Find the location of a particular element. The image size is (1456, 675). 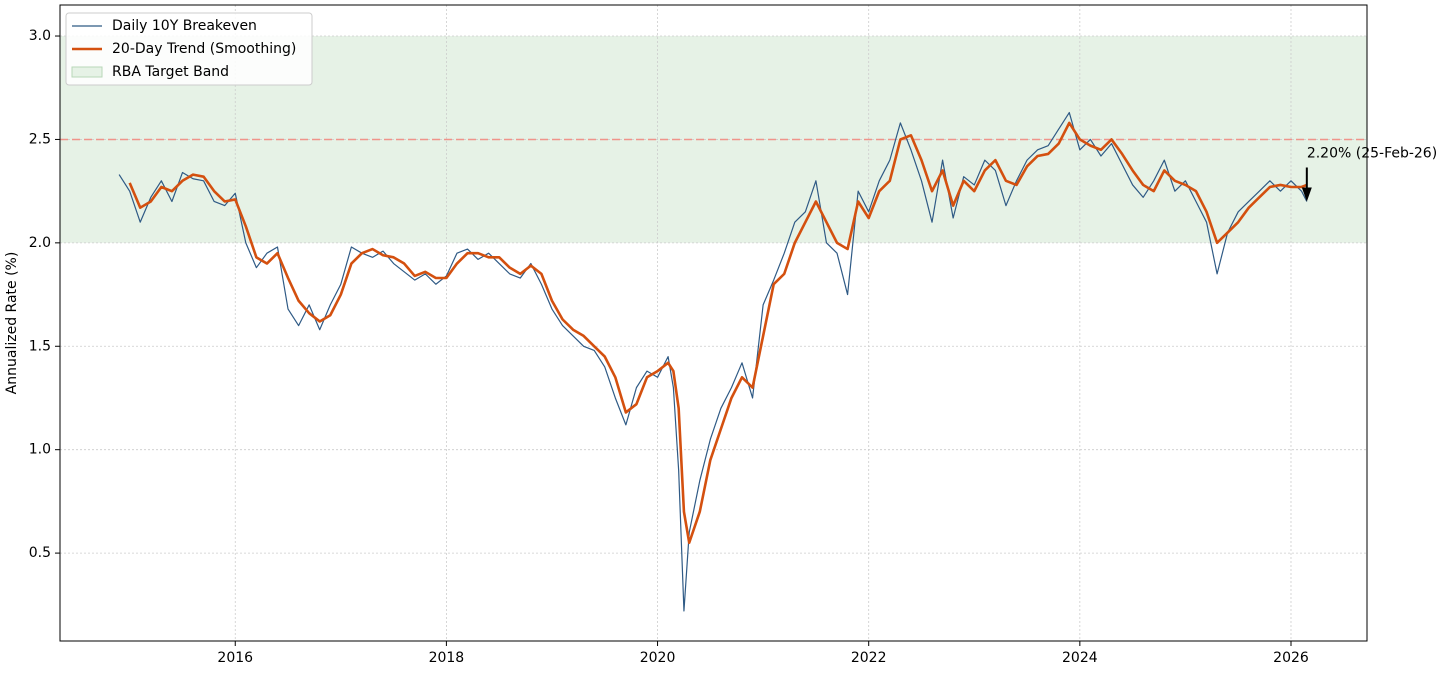

y-tick-label: 1.0 is located at coordinates (40, 450).